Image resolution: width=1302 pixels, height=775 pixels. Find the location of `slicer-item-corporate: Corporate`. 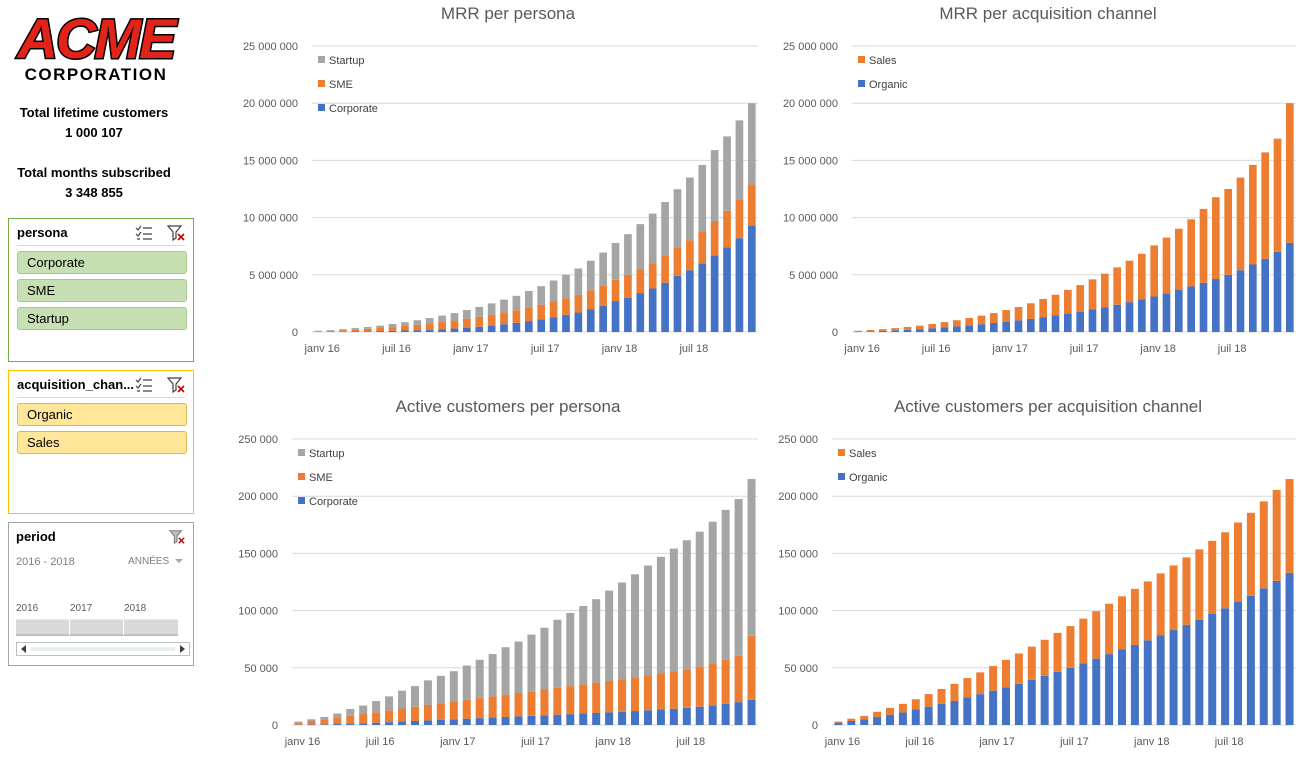

slicer-item-corporate: Corporate is located at coordinates (102, 262).